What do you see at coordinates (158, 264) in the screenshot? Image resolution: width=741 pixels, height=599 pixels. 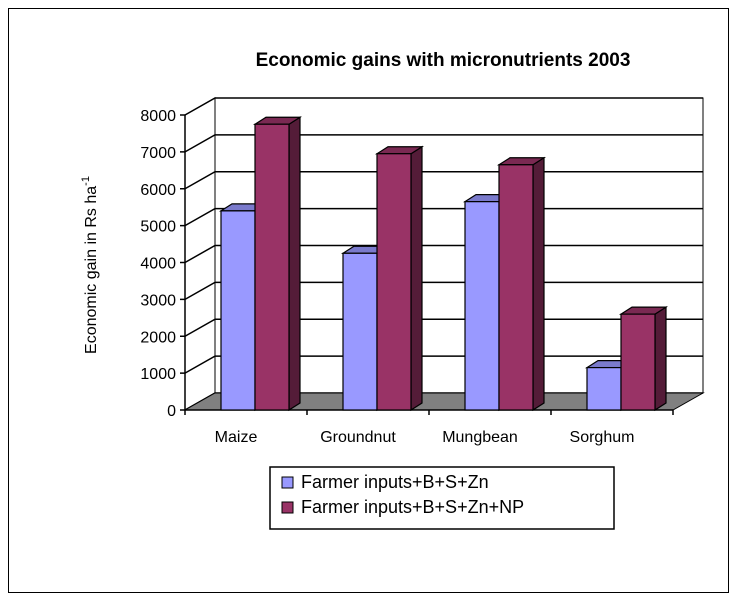 I see `y-tick-label: 4000` at bounding box center [158, 264].